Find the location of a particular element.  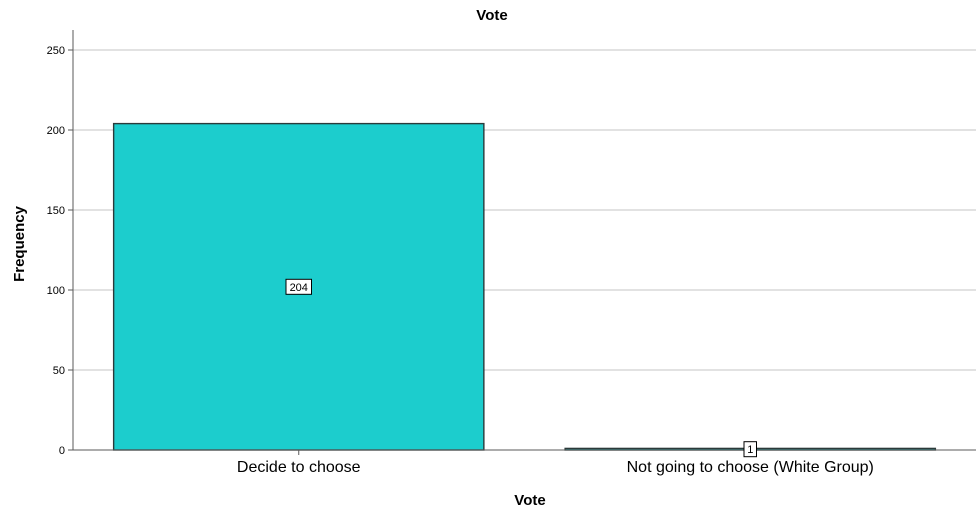

chart-title: Vote is located at coordinates (491, 15).